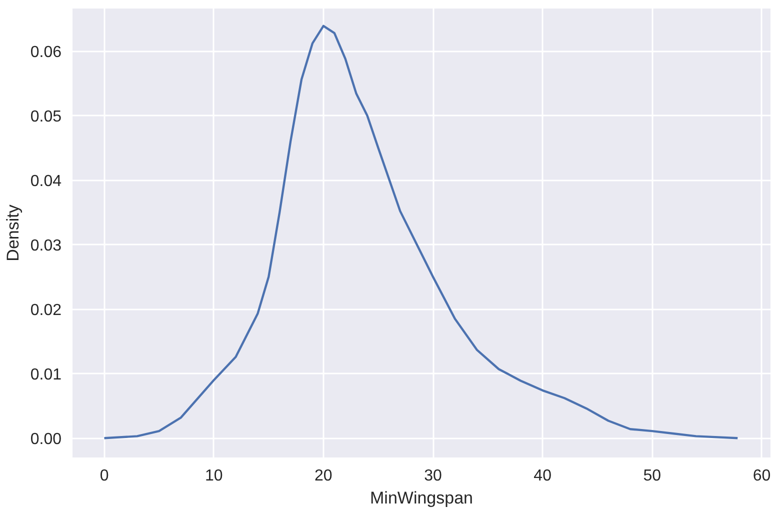  What do you see at coordinates (422, 498) in the screenshot?
I see `x-axis-title: MinWingspan` at bounding box center [422, 498].